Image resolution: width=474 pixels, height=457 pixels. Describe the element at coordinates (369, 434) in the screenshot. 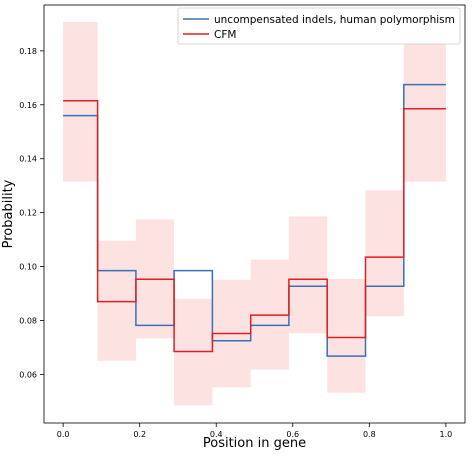

I see `x-tick-label: 0.8` at that location.